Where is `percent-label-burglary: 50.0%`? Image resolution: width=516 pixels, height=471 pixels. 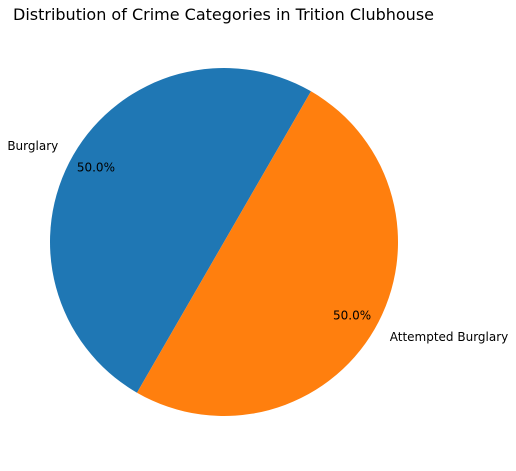 percent-label-burglary: 50.0% is located at coordinates (96, 168).